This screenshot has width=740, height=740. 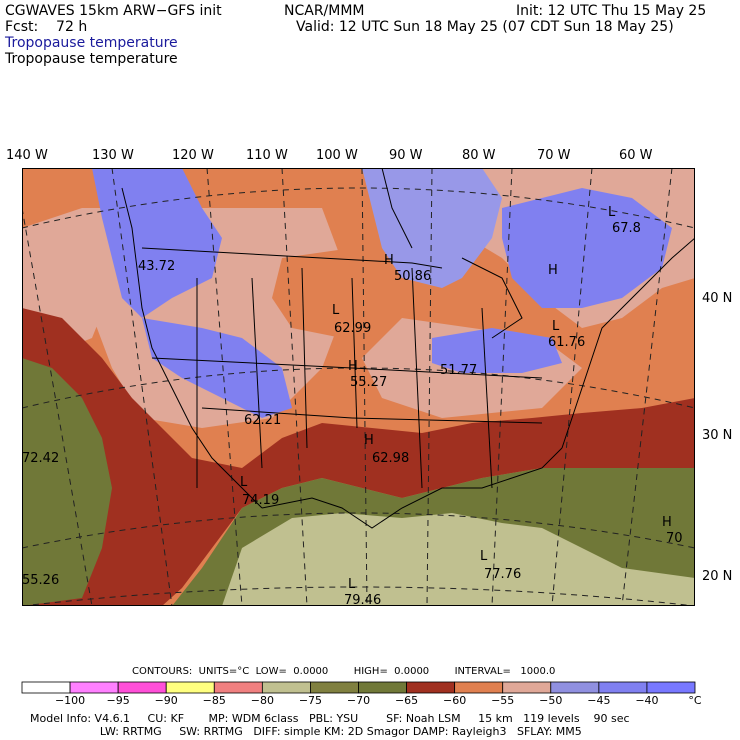 What do you see at coordinates (717, 298) in the screenshot?
I see `lat-label-40n: 40 N` at bounding box center [717, 298].